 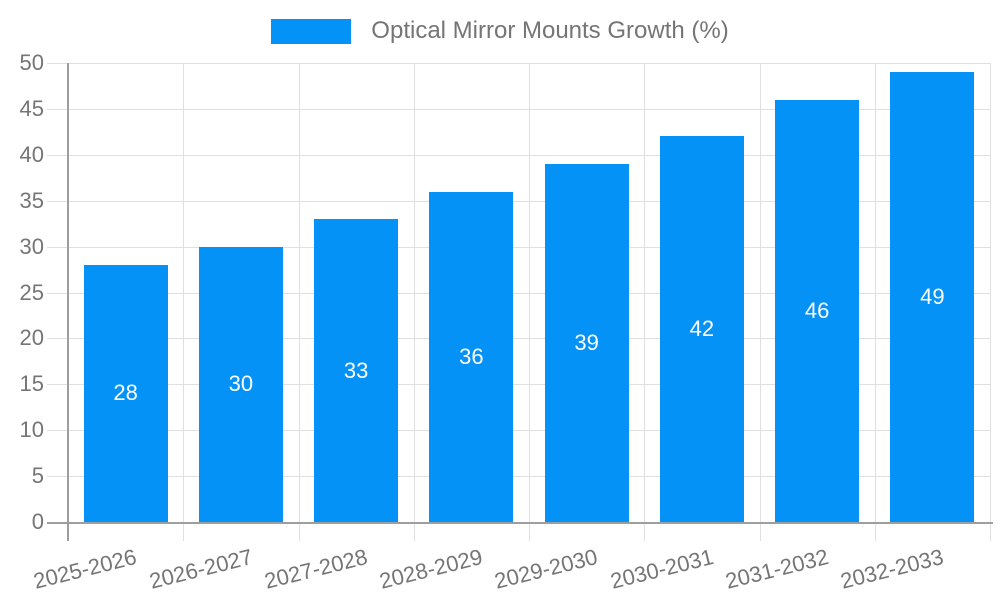 I want to click on y-axis-tick-label: 40, so click(x=31, y=154).